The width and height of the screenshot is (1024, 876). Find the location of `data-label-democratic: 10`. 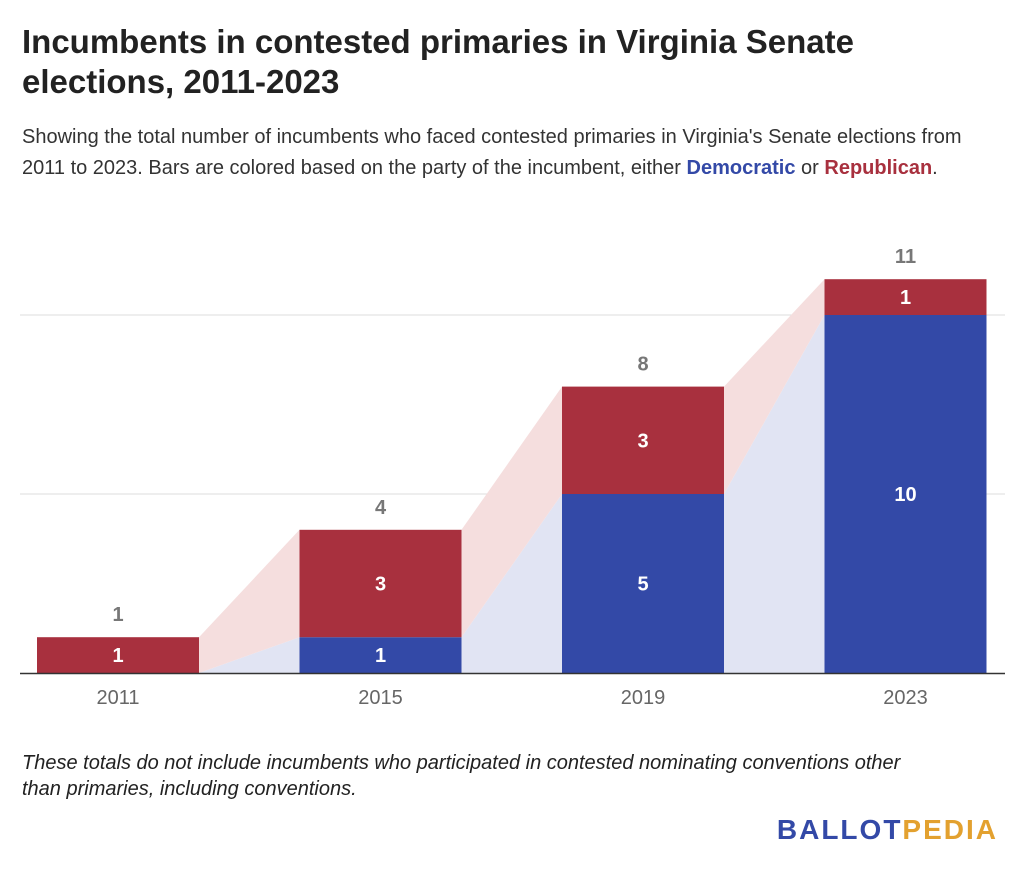

data-label-democratic: 10 is located at coordinates (905, 495).